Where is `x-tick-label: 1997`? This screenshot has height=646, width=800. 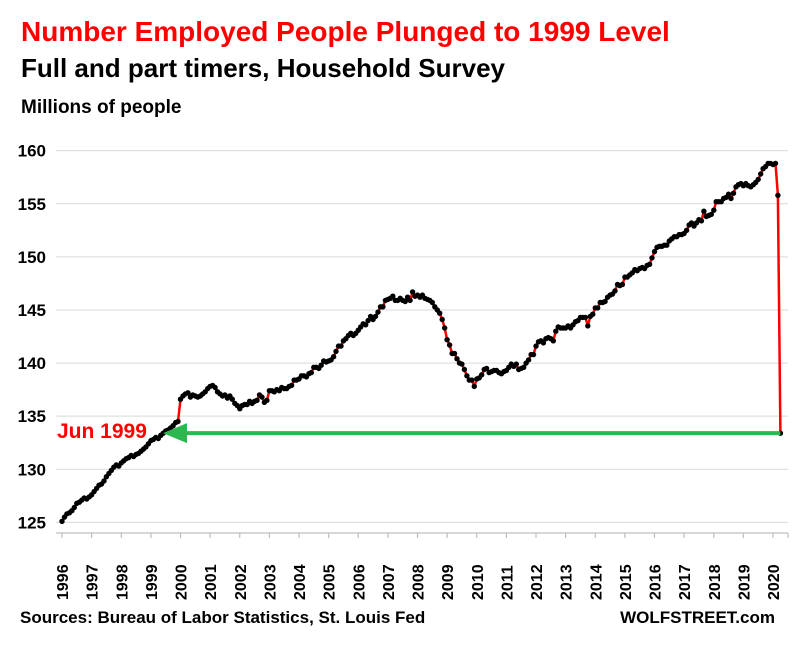 x-tick-label: 1997 is located at coordinates (93, 582).